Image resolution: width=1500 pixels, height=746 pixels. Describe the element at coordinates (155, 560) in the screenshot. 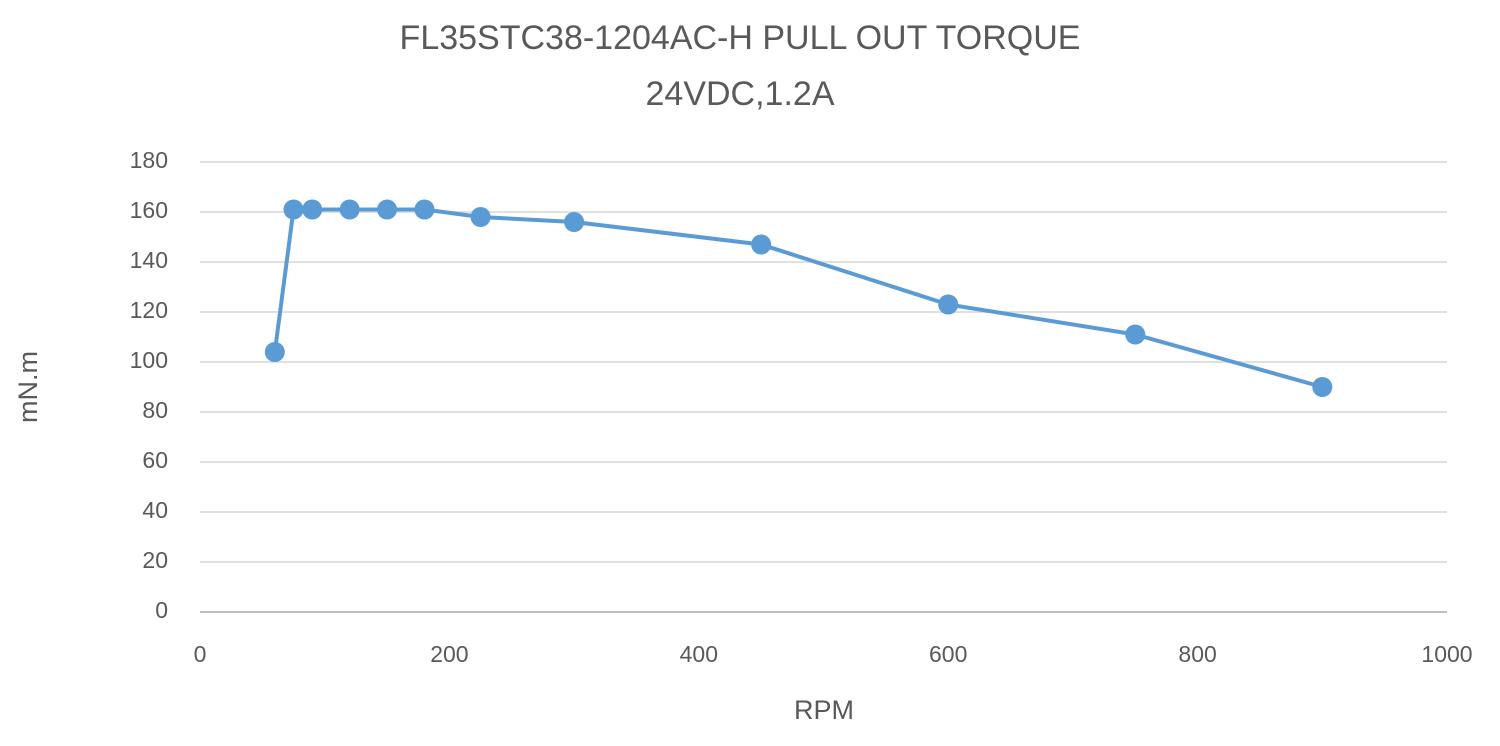

I see `y-tick-label: 20` at that location.